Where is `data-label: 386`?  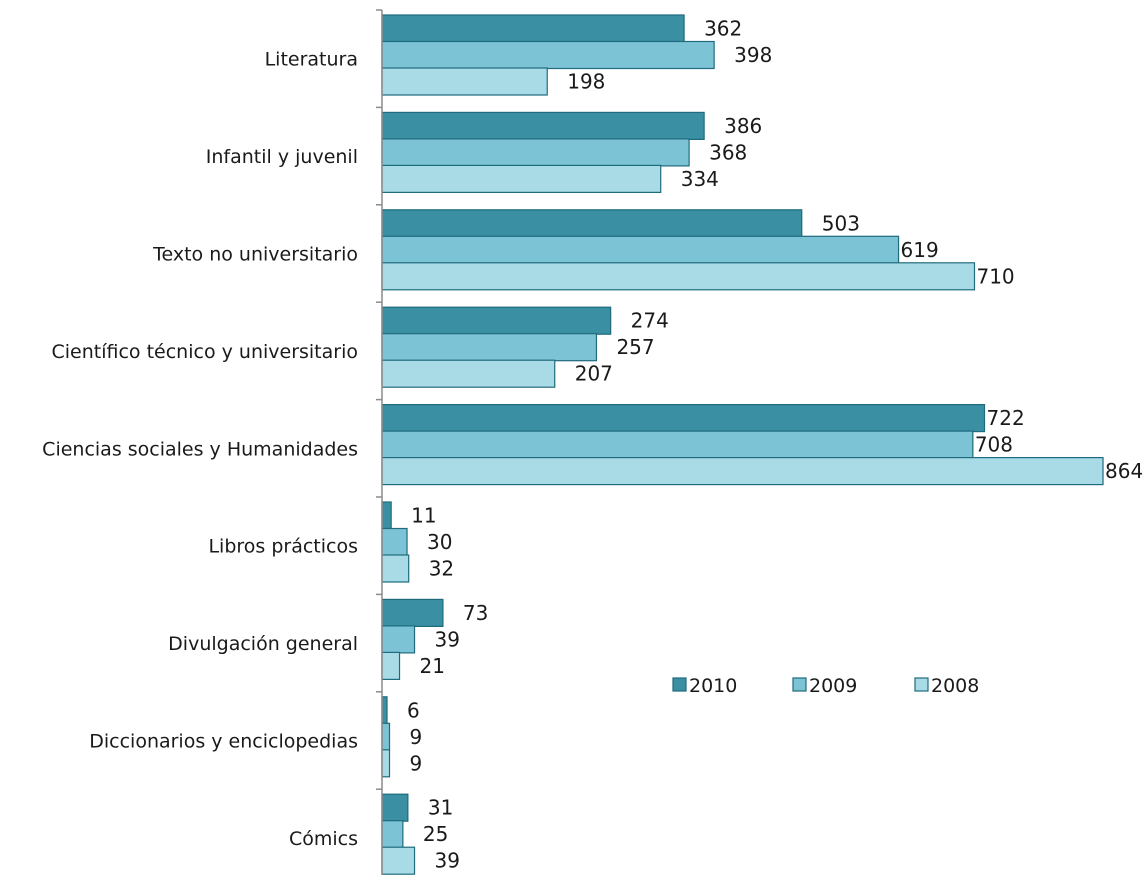 data-label: 386 is located at coordinates (743, 126).